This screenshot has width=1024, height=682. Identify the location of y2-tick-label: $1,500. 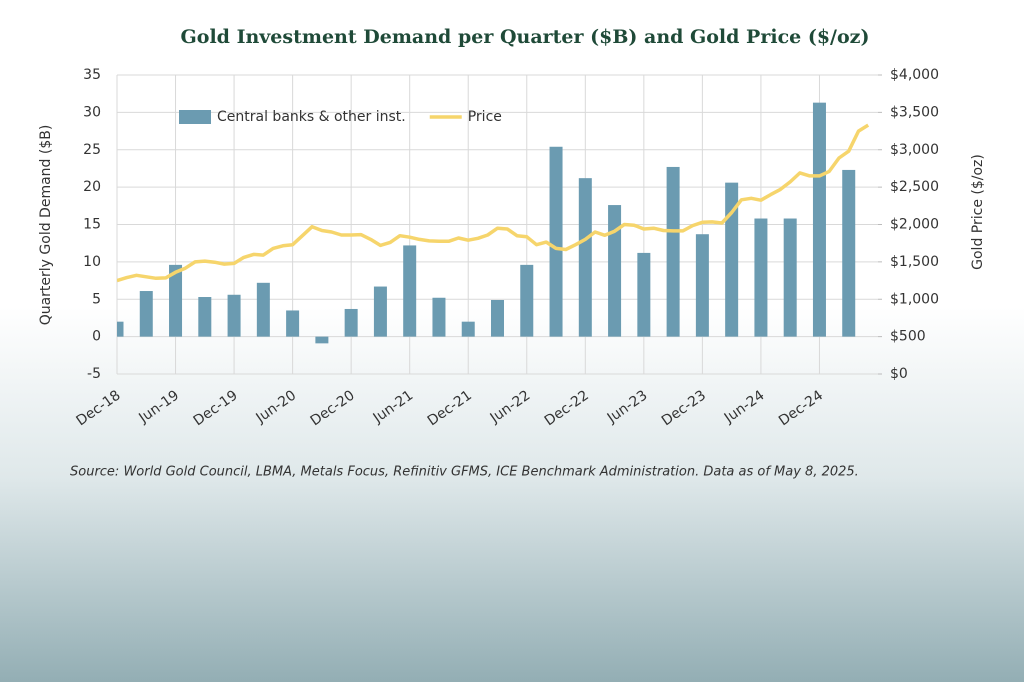
(914, 262).